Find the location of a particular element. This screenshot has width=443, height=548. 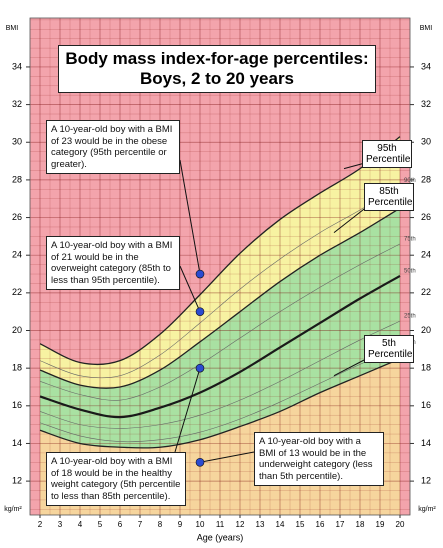

x-tick-label: 2 is located at coordinates (40, 524).